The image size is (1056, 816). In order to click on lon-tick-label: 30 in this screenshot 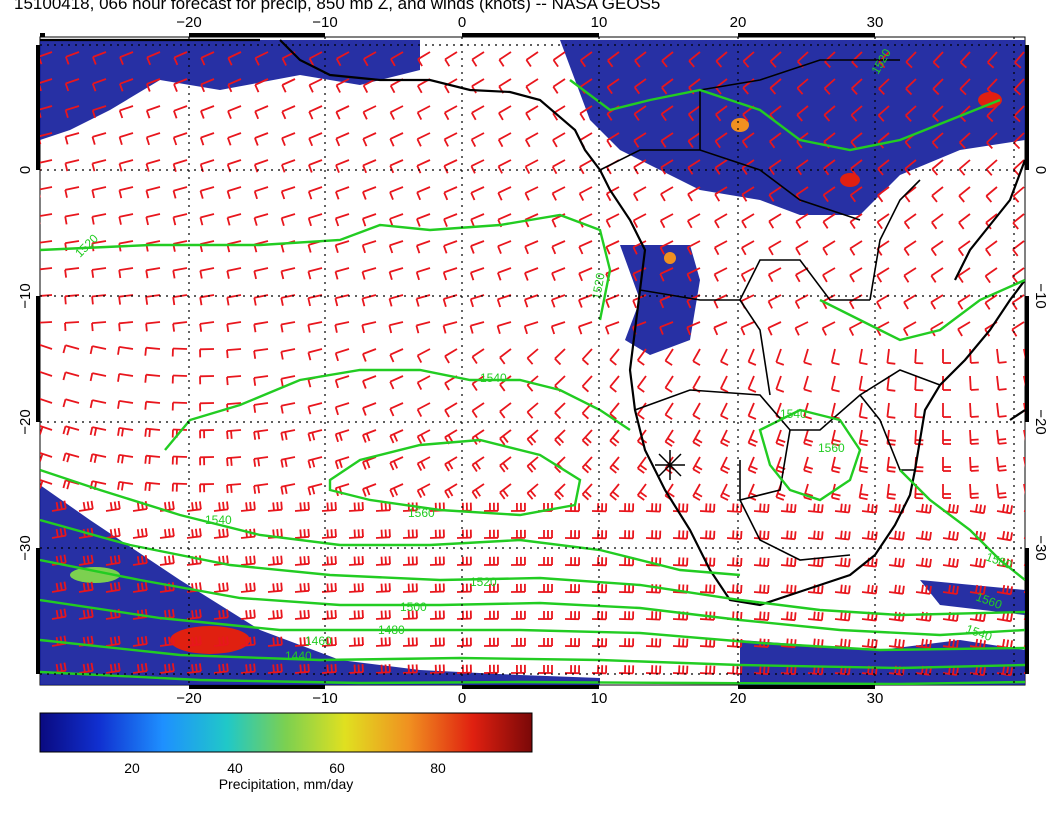, I will do `click(875, 698)`.